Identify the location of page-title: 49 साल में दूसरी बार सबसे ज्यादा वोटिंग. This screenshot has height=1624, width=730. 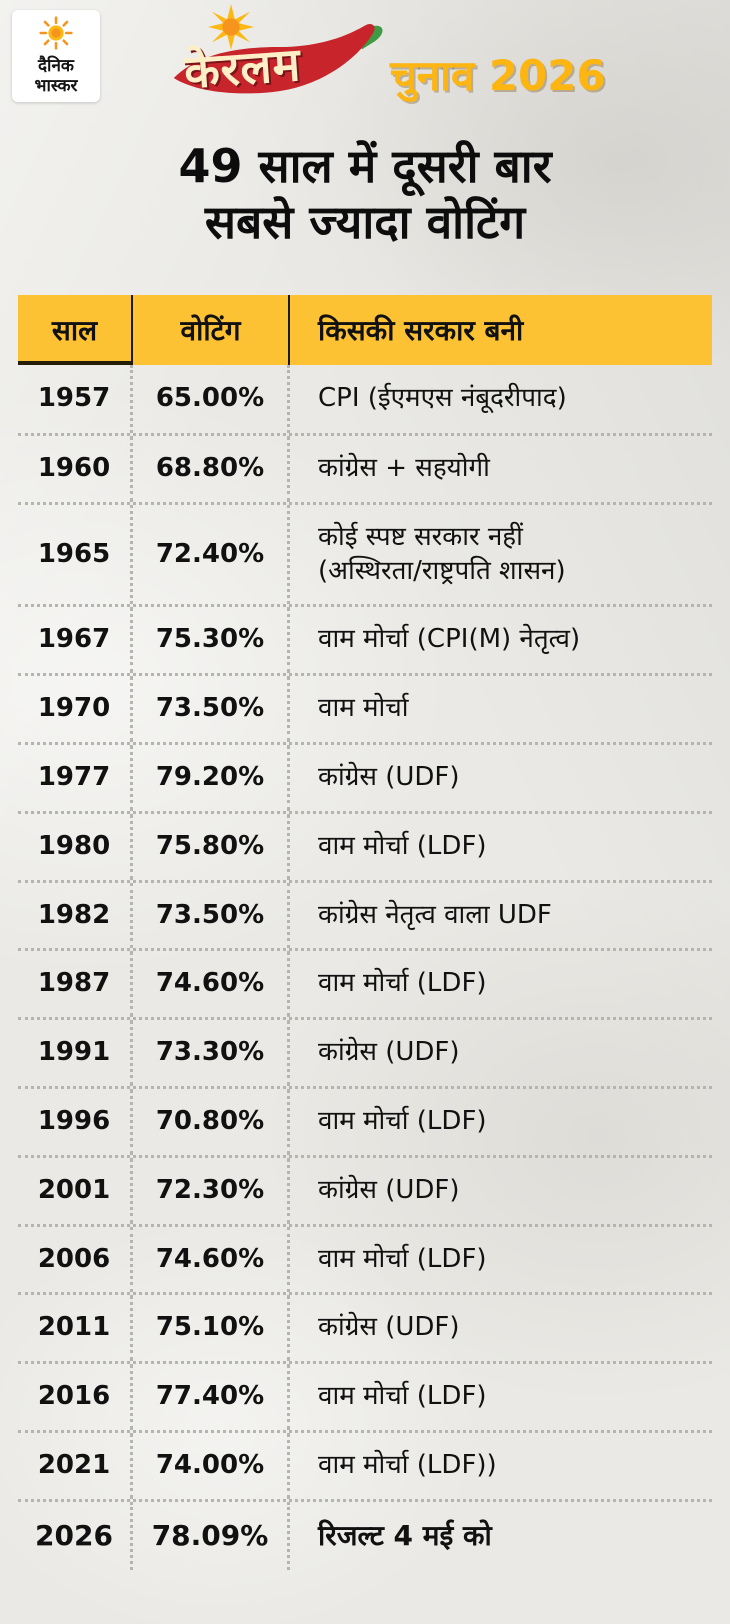
(365, 194).